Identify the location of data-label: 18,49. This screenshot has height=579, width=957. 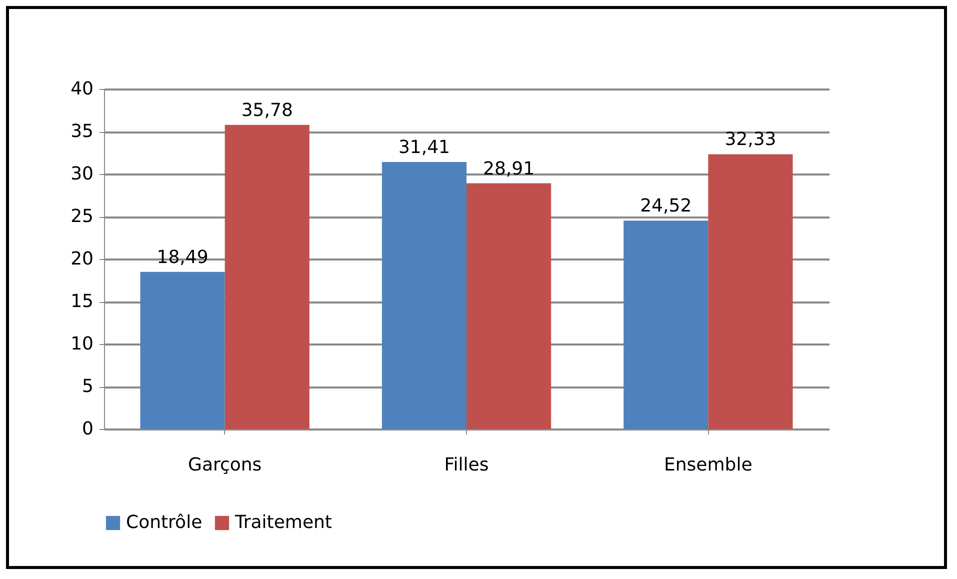
(182, 257).